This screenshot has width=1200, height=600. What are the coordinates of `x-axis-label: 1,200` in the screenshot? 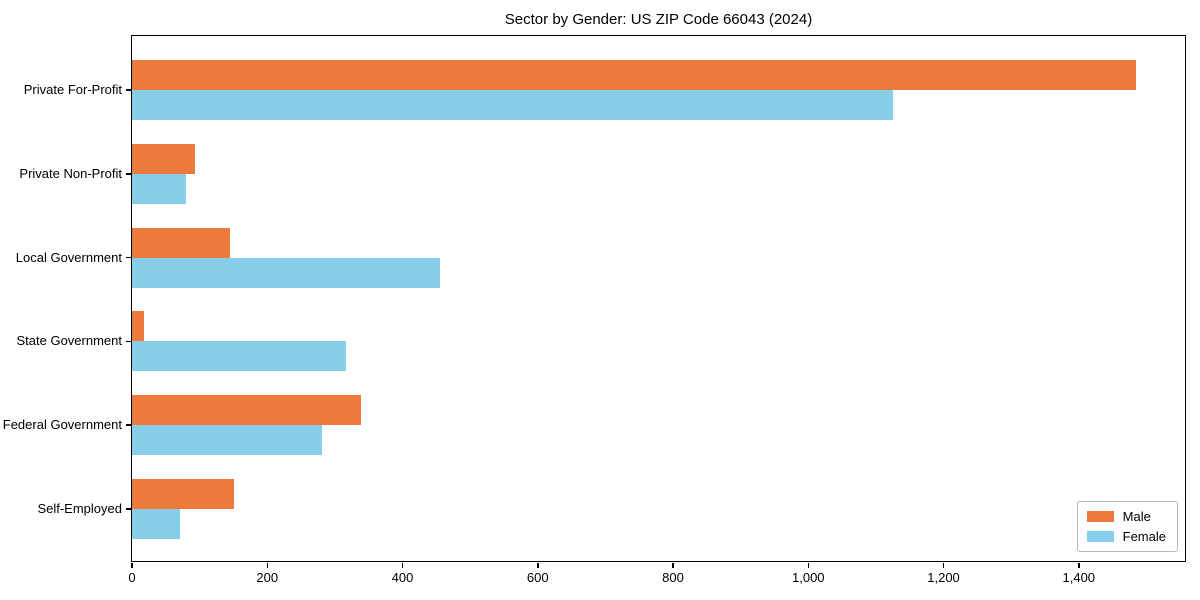 It's located at (943, 577).